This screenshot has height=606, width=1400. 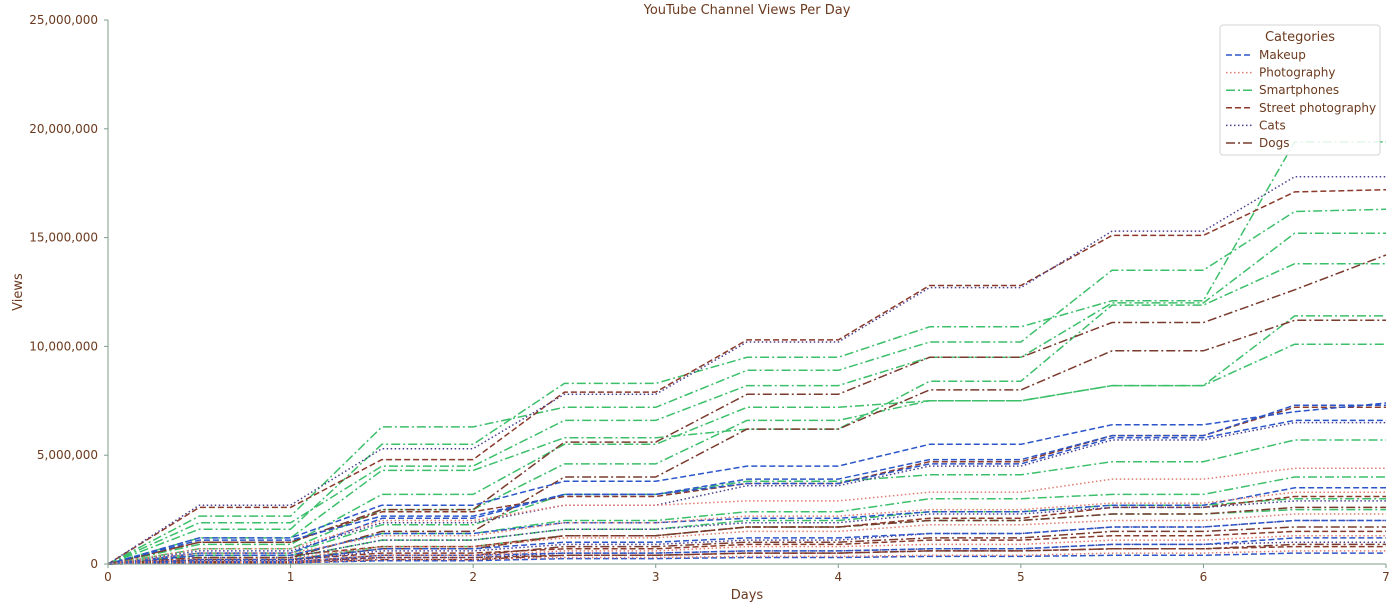 What do you see at coordinates (1317, 108) in the screenshot?
I see `legend-label-street-photography: Street photography` at bounding box center [1317, 108].